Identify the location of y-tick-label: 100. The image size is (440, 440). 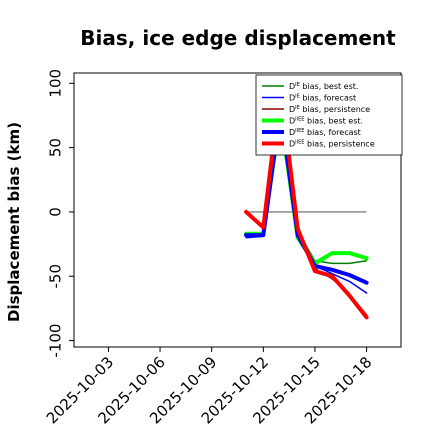
(56, 83).